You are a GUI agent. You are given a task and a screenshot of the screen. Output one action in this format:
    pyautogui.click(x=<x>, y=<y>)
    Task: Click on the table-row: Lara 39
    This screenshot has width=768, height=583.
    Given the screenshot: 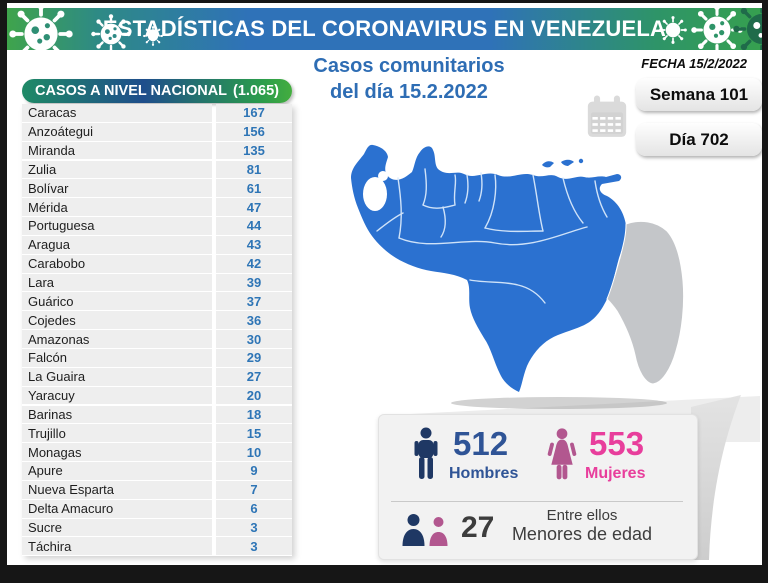 What is the action you would take?
    pyautogui.click(x=157, y=282)
    